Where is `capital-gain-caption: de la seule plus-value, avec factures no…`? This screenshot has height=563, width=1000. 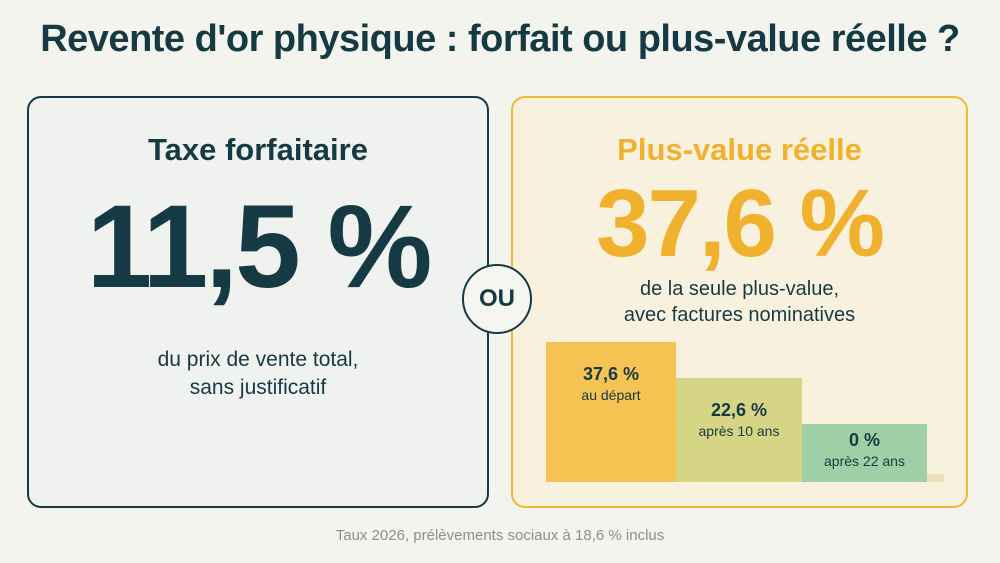
capital-gain-caption: de la seule plus-value, avec factures no… is located at coordinates (739, 302).